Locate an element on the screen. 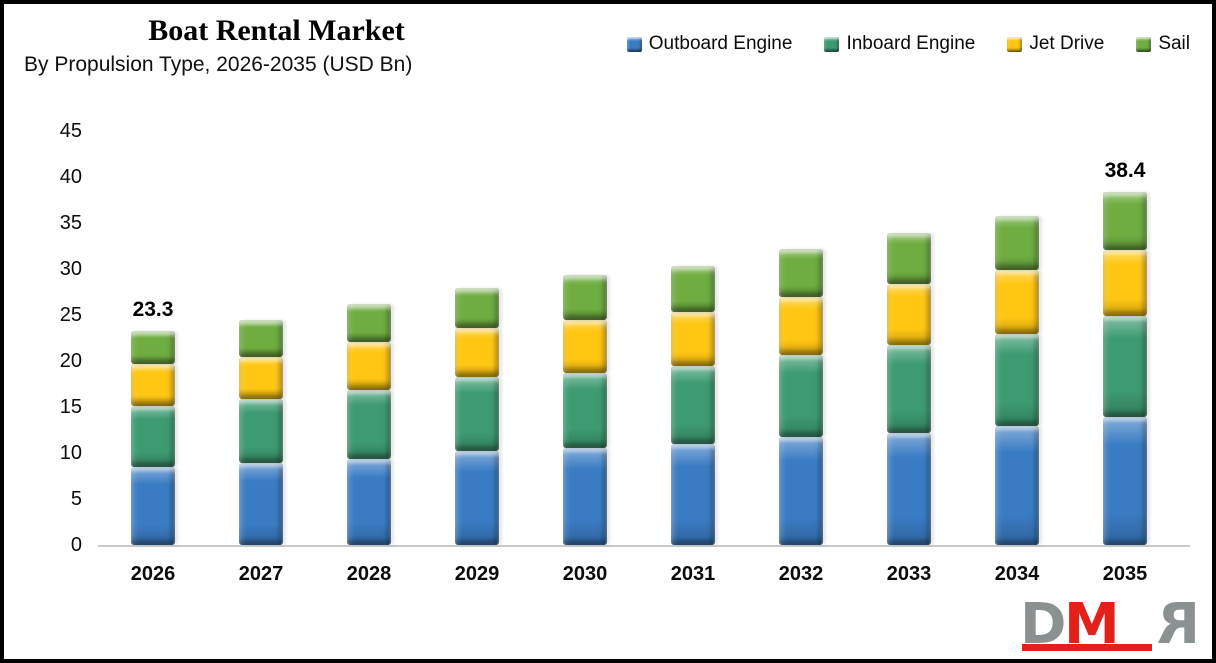  legend-item-sail: Sail is located at coordinates (1163, 44).